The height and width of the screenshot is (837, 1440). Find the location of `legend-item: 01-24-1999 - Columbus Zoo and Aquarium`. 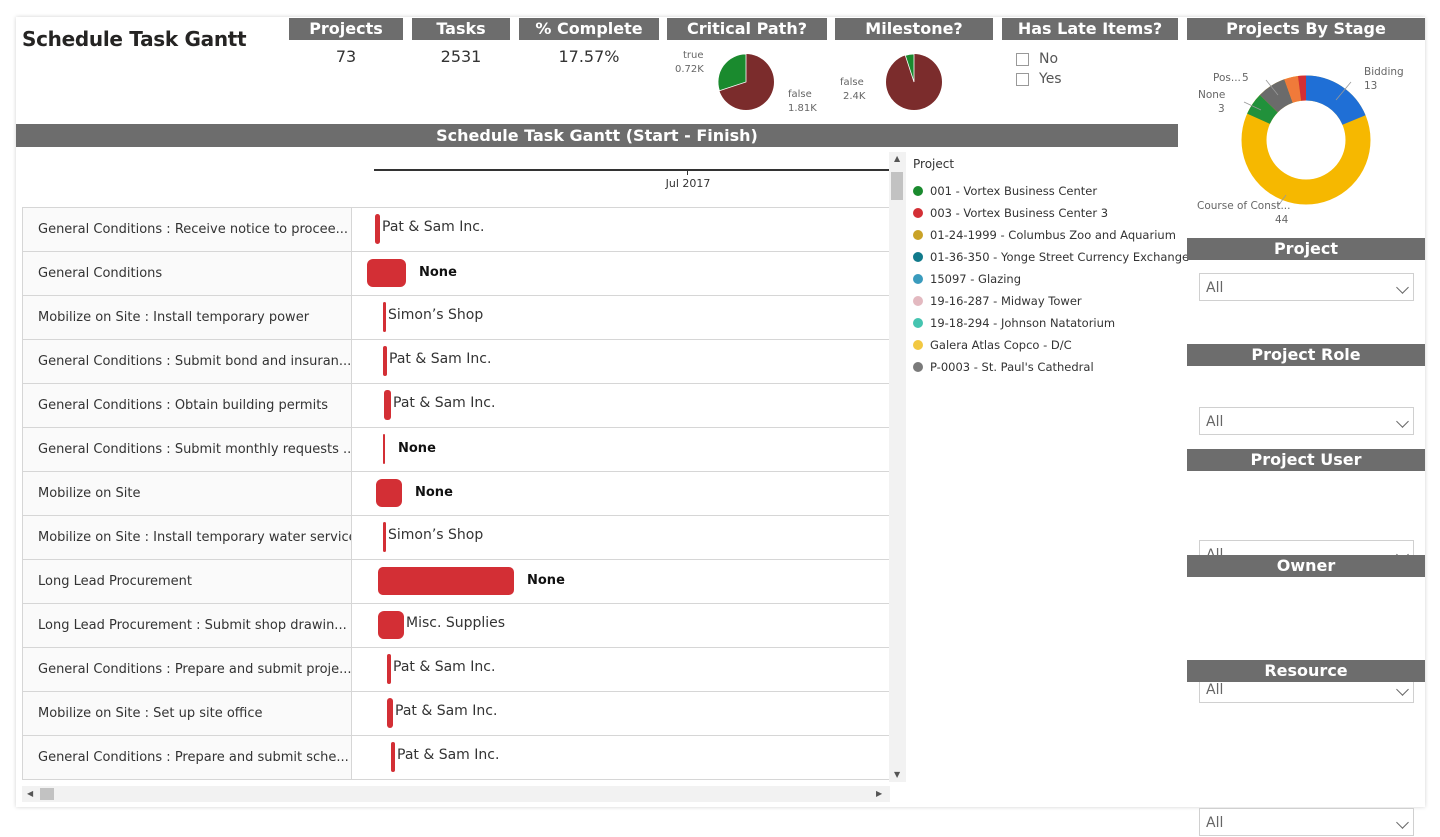

legend-item: 01-24-1999 - Columbus Zoo and Aquarium is located at coordinates (1051, 235).